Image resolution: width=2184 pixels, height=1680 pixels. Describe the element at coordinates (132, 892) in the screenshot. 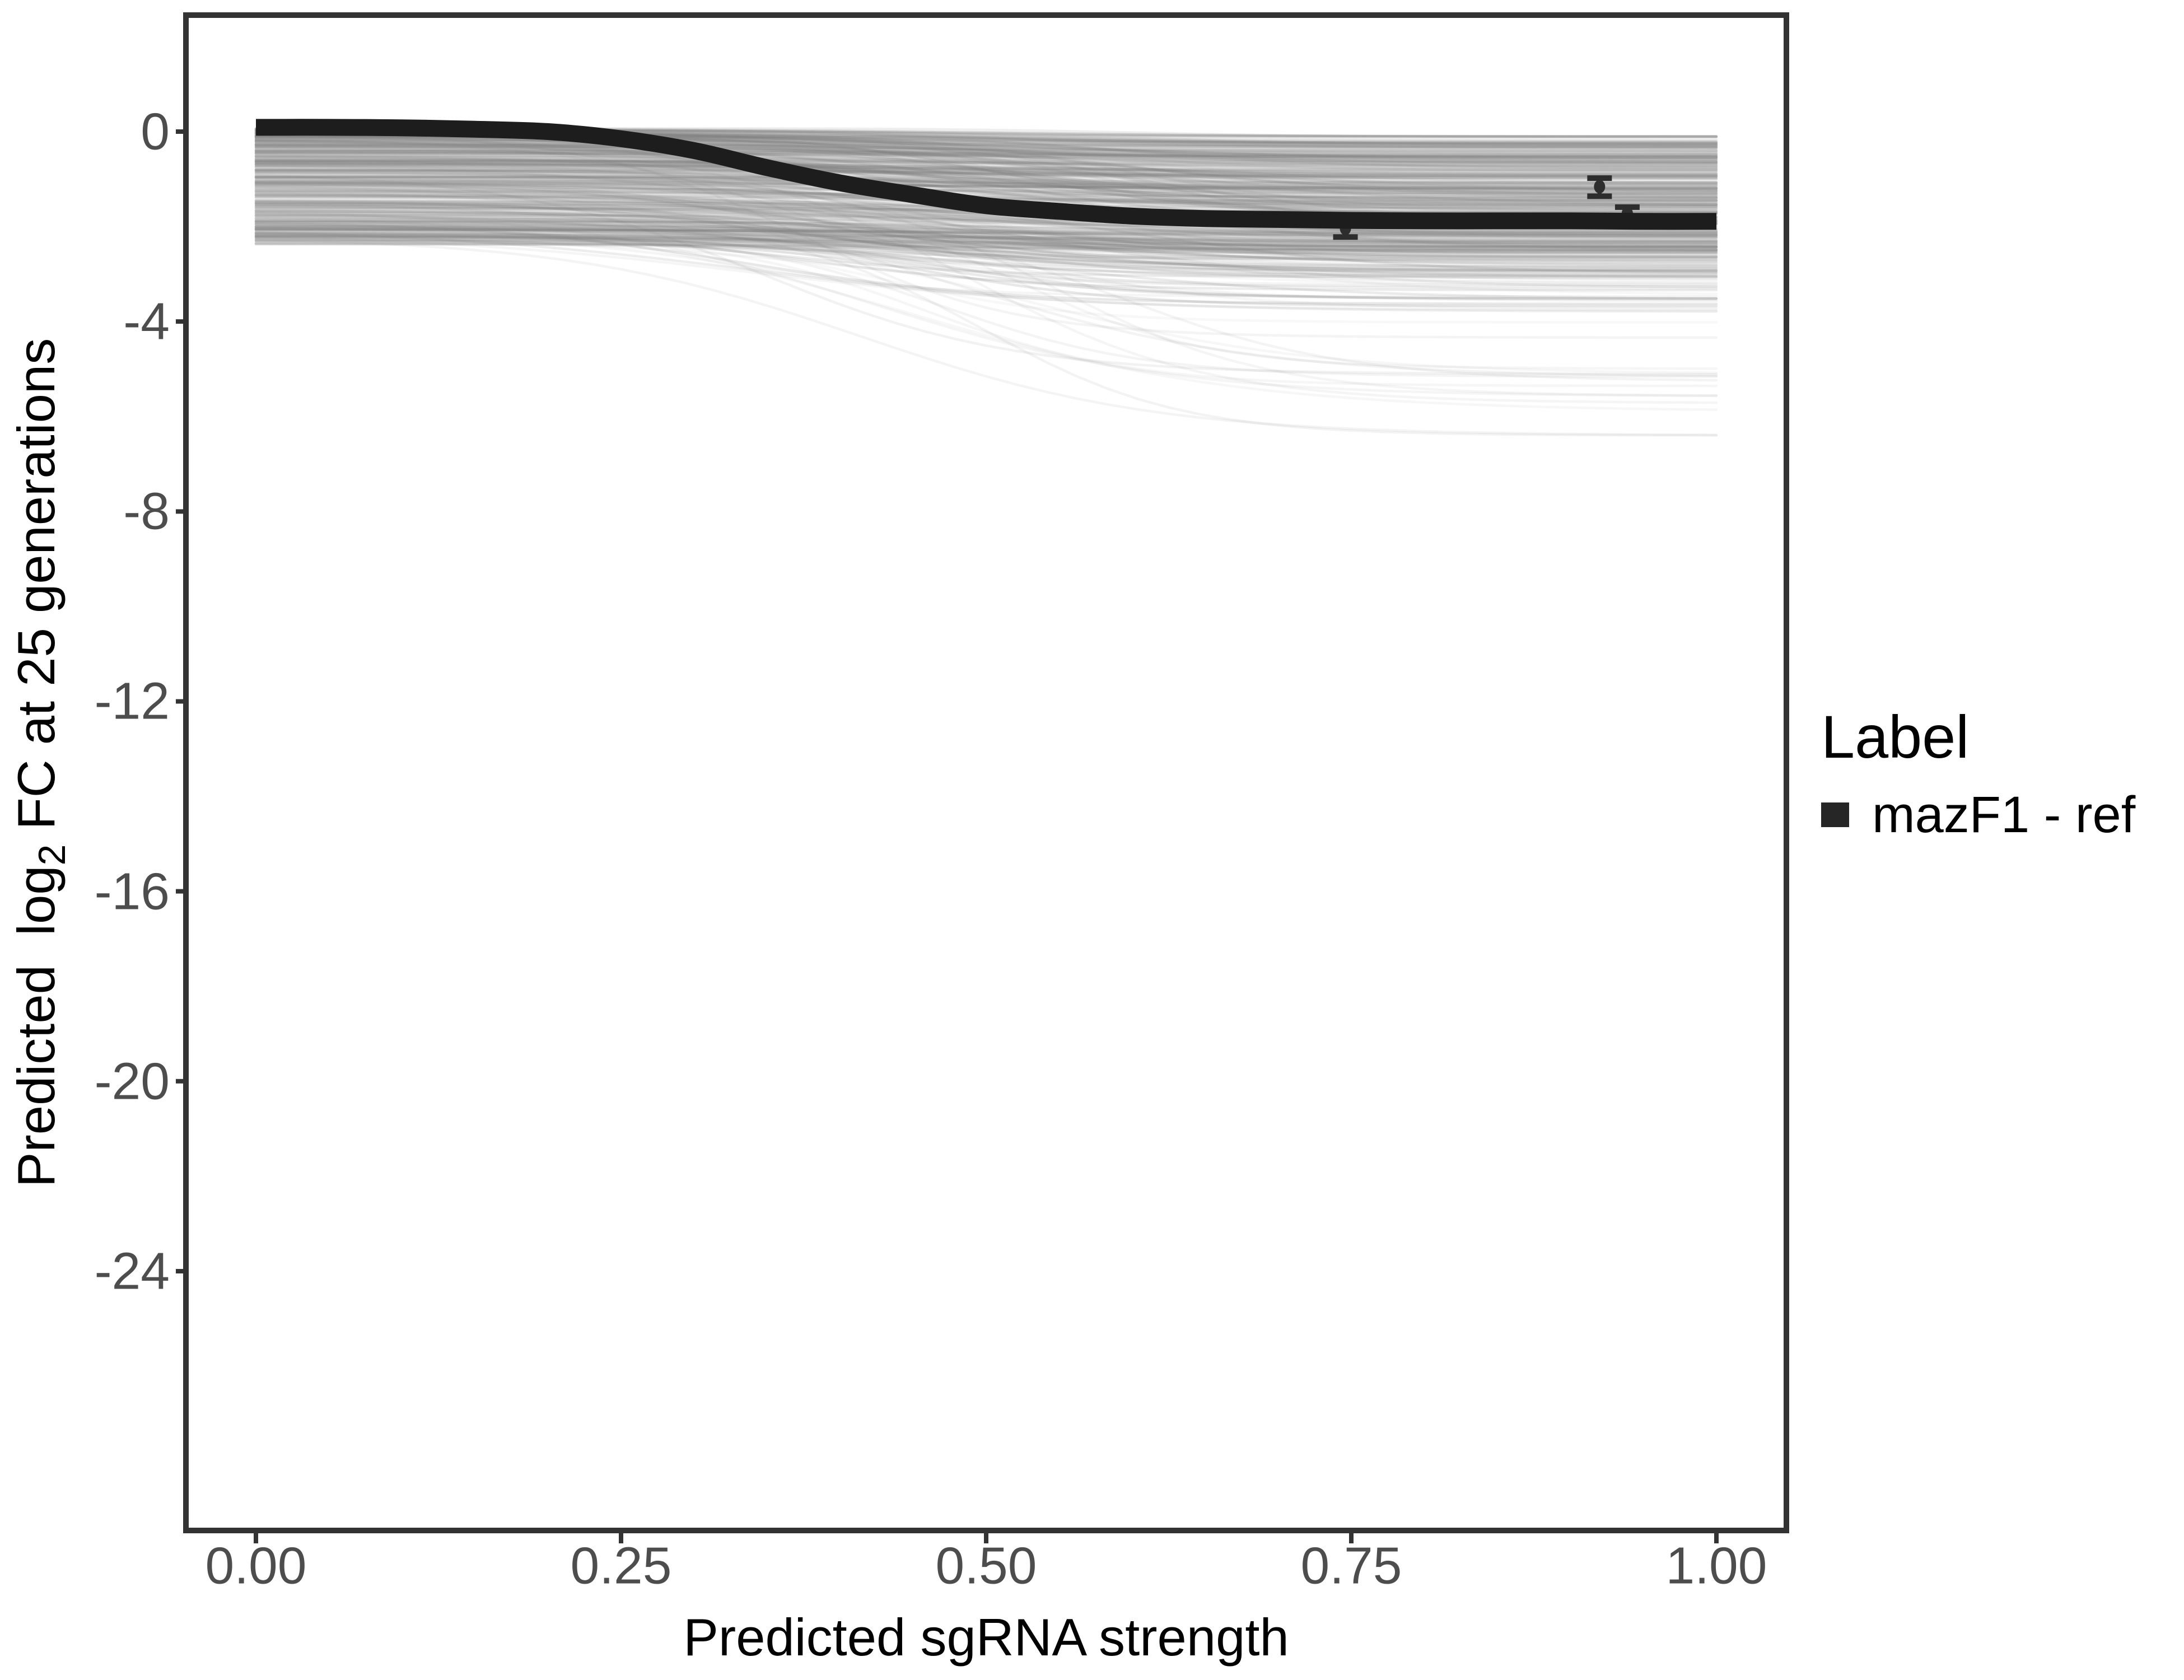

I see `y-tick-label: -16` at that location.